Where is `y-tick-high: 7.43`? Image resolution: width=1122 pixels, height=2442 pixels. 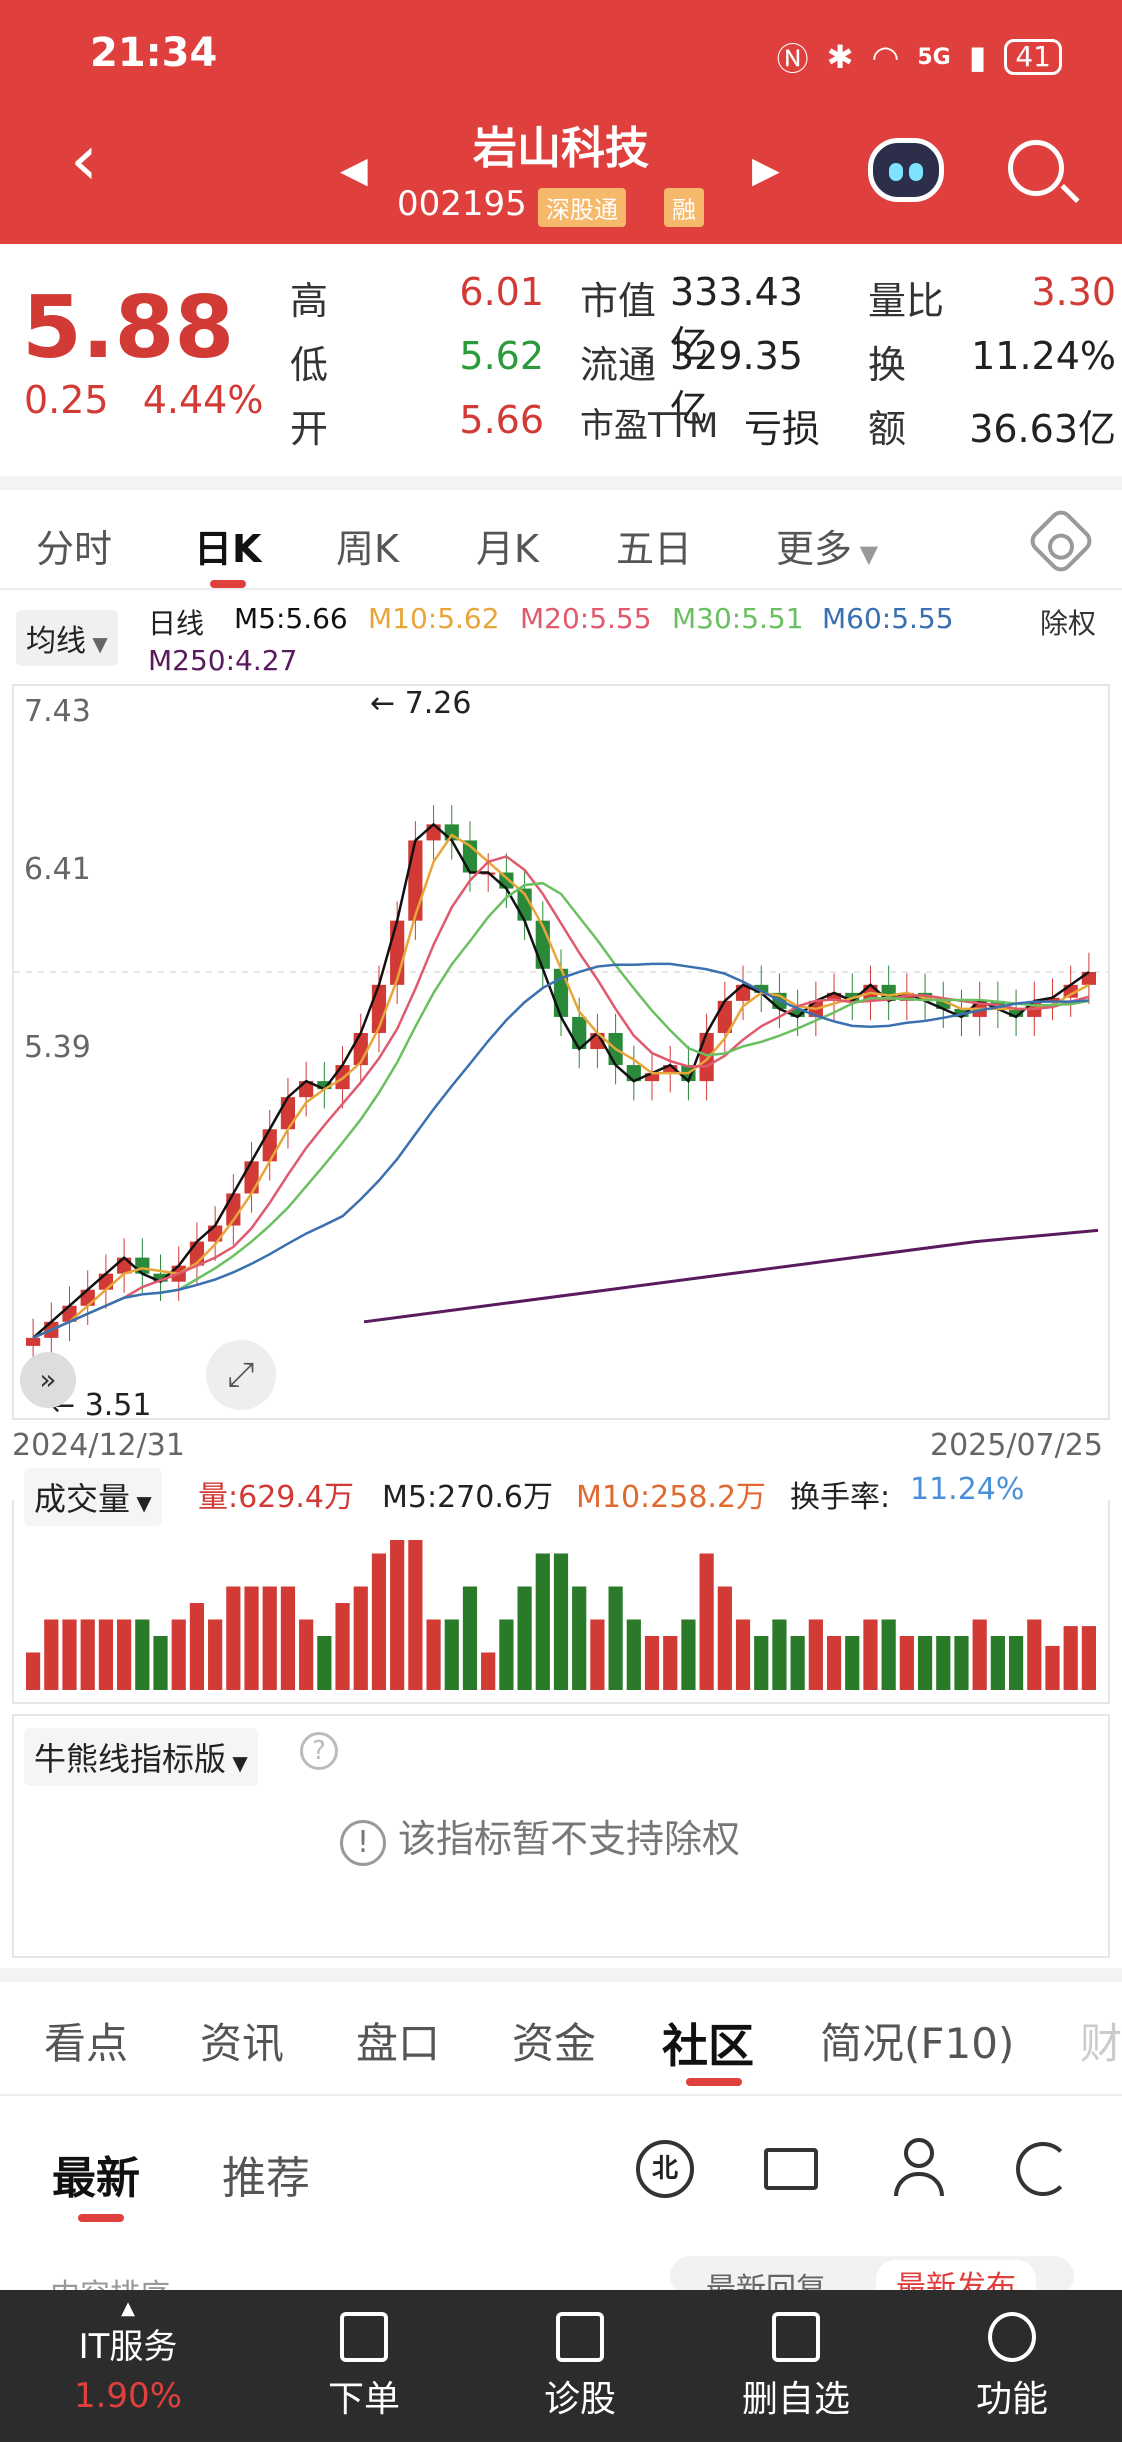
y-tick-high: 7.43 is located at coordinates (57, 711).